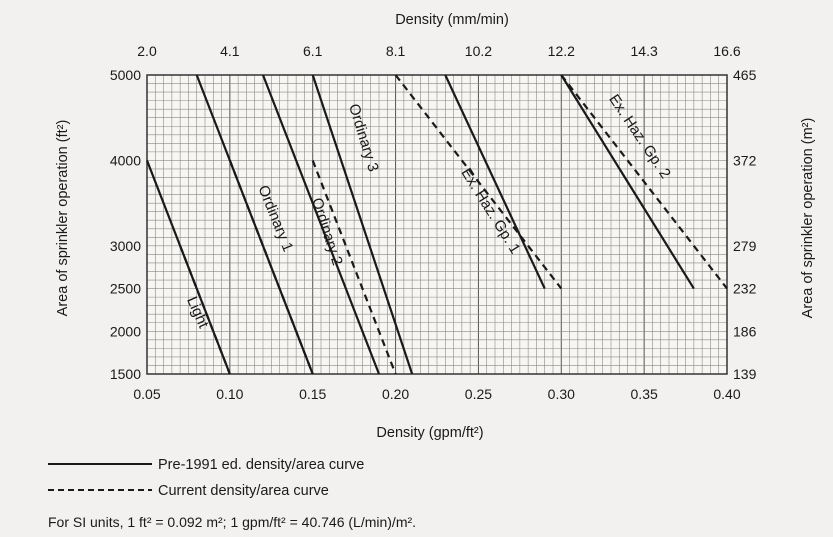 The width and height of the screenshot is (833, 537). I want to click on curve-ordinary-3-solid, so click(362, 224).